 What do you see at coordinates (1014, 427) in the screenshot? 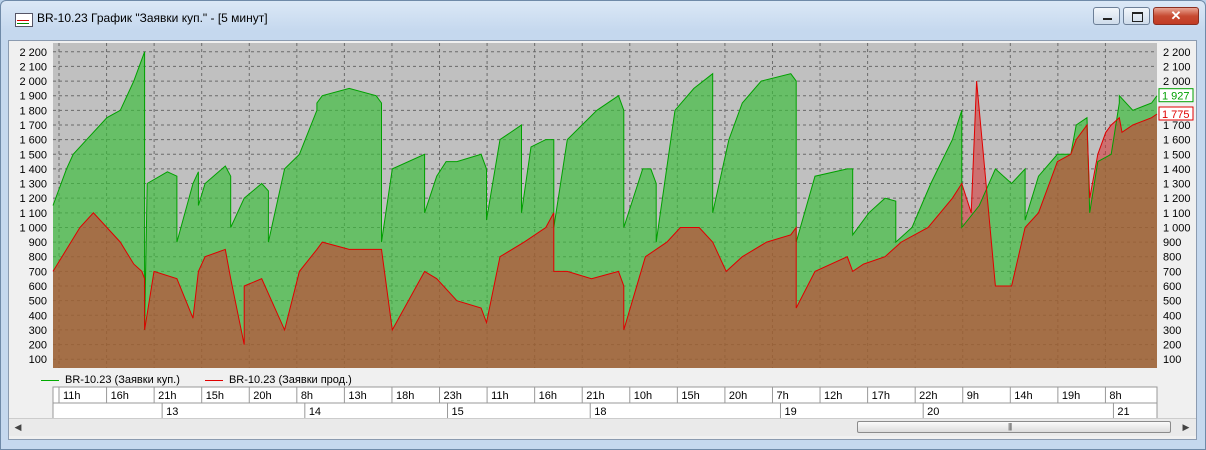
I see `scrollbar-thumb: |||` at bounding box center [1014, 427].